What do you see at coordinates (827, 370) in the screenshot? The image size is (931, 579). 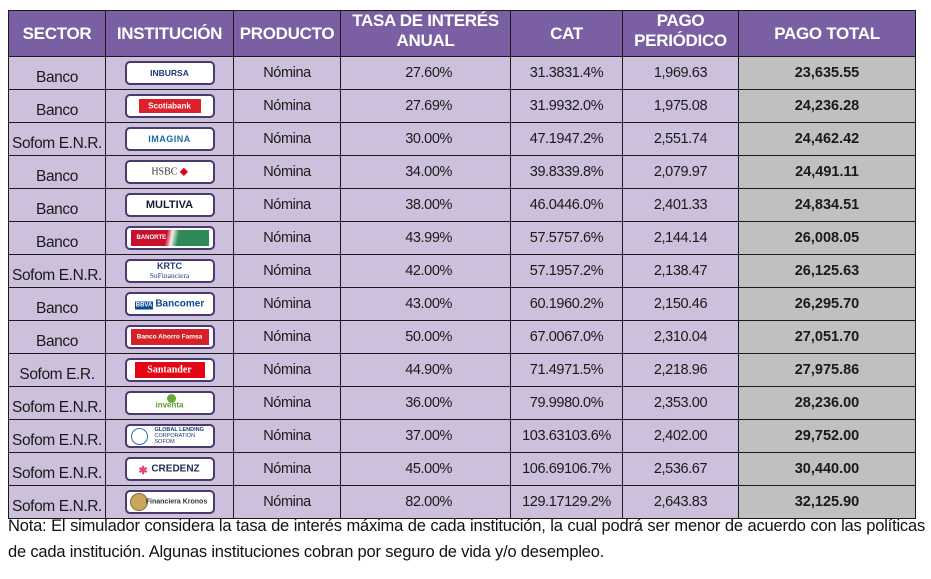 I see `total-payment-cell: 27,975.86` at bounding box center [827, 370].